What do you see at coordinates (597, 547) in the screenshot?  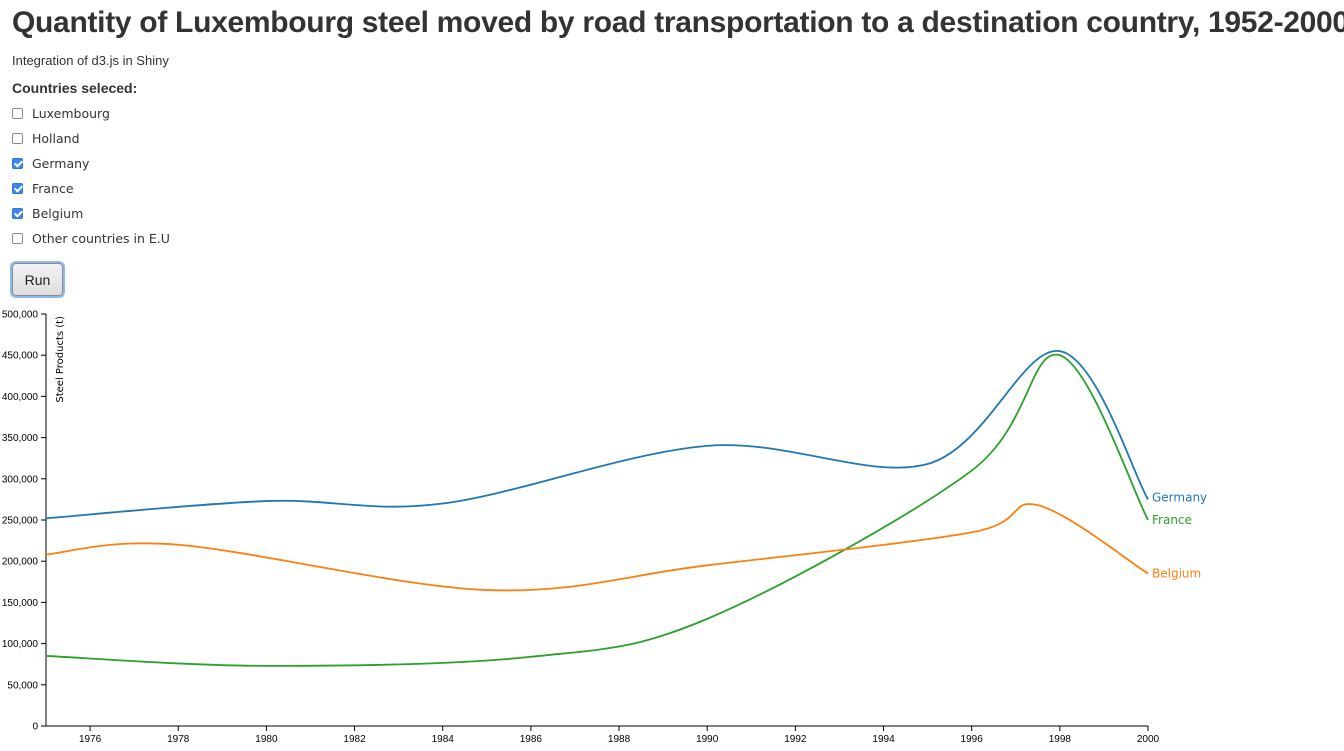 I see `series-line-belgium` at bounding box center [597, 547].